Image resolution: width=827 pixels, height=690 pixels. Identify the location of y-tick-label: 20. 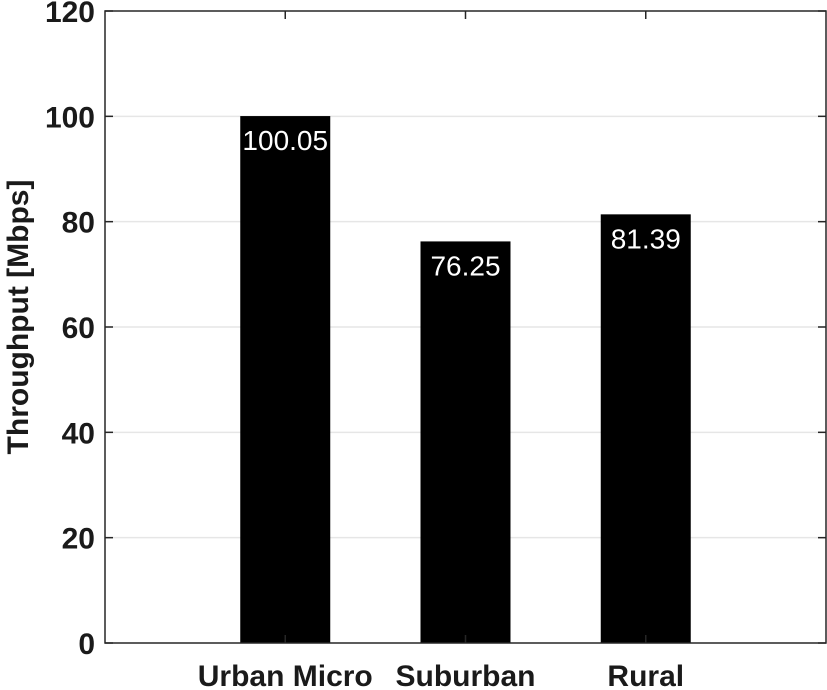
(78, 539).